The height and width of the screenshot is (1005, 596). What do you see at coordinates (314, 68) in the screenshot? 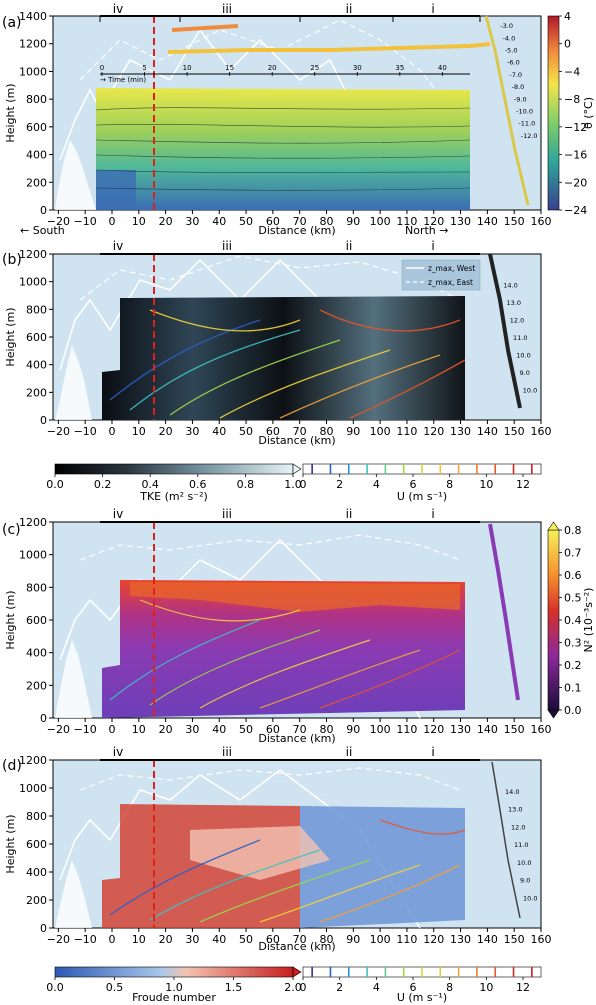
I see `time-tick-label: 25` at bounding box center [314, 68].